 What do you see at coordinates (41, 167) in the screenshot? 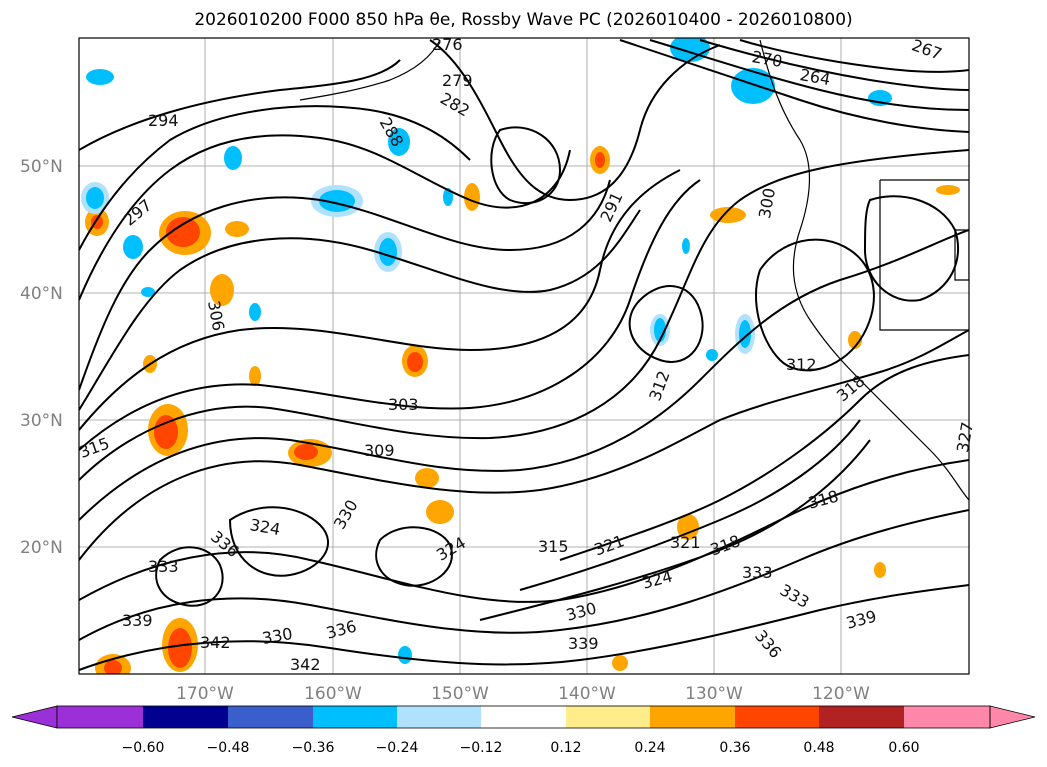
I see `lat-label-50n: 50°N` at bounding box center [41, 167].